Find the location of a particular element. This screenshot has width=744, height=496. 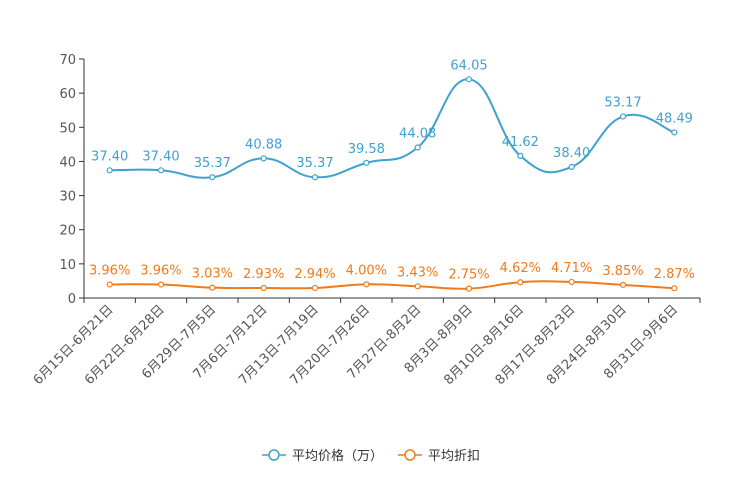

data-label: 53.17 is located at coordinates (622, 102).